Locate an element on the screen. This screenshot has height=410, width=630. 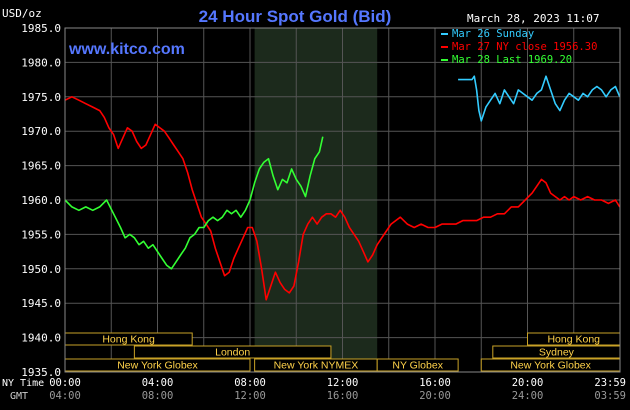
y-tick-label: 1945.0 is located at coordinates (41, 303).